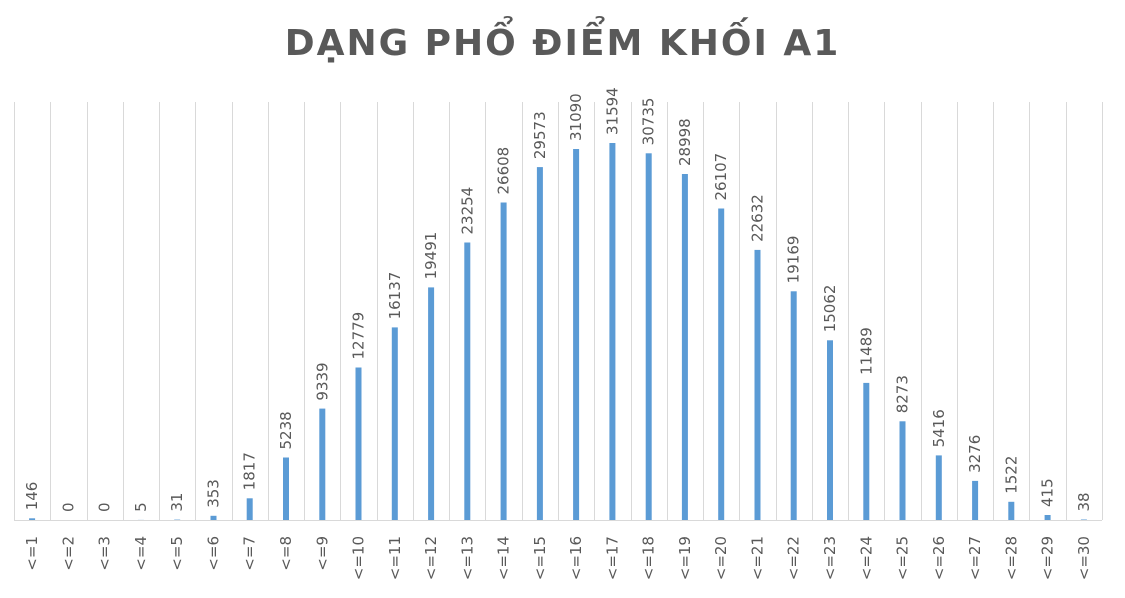 The height and width of the screenshot is (598, 1125). Describe the element at coordinates (721, 558) in the screenshot. I see `tick-label: <=20` at that location.